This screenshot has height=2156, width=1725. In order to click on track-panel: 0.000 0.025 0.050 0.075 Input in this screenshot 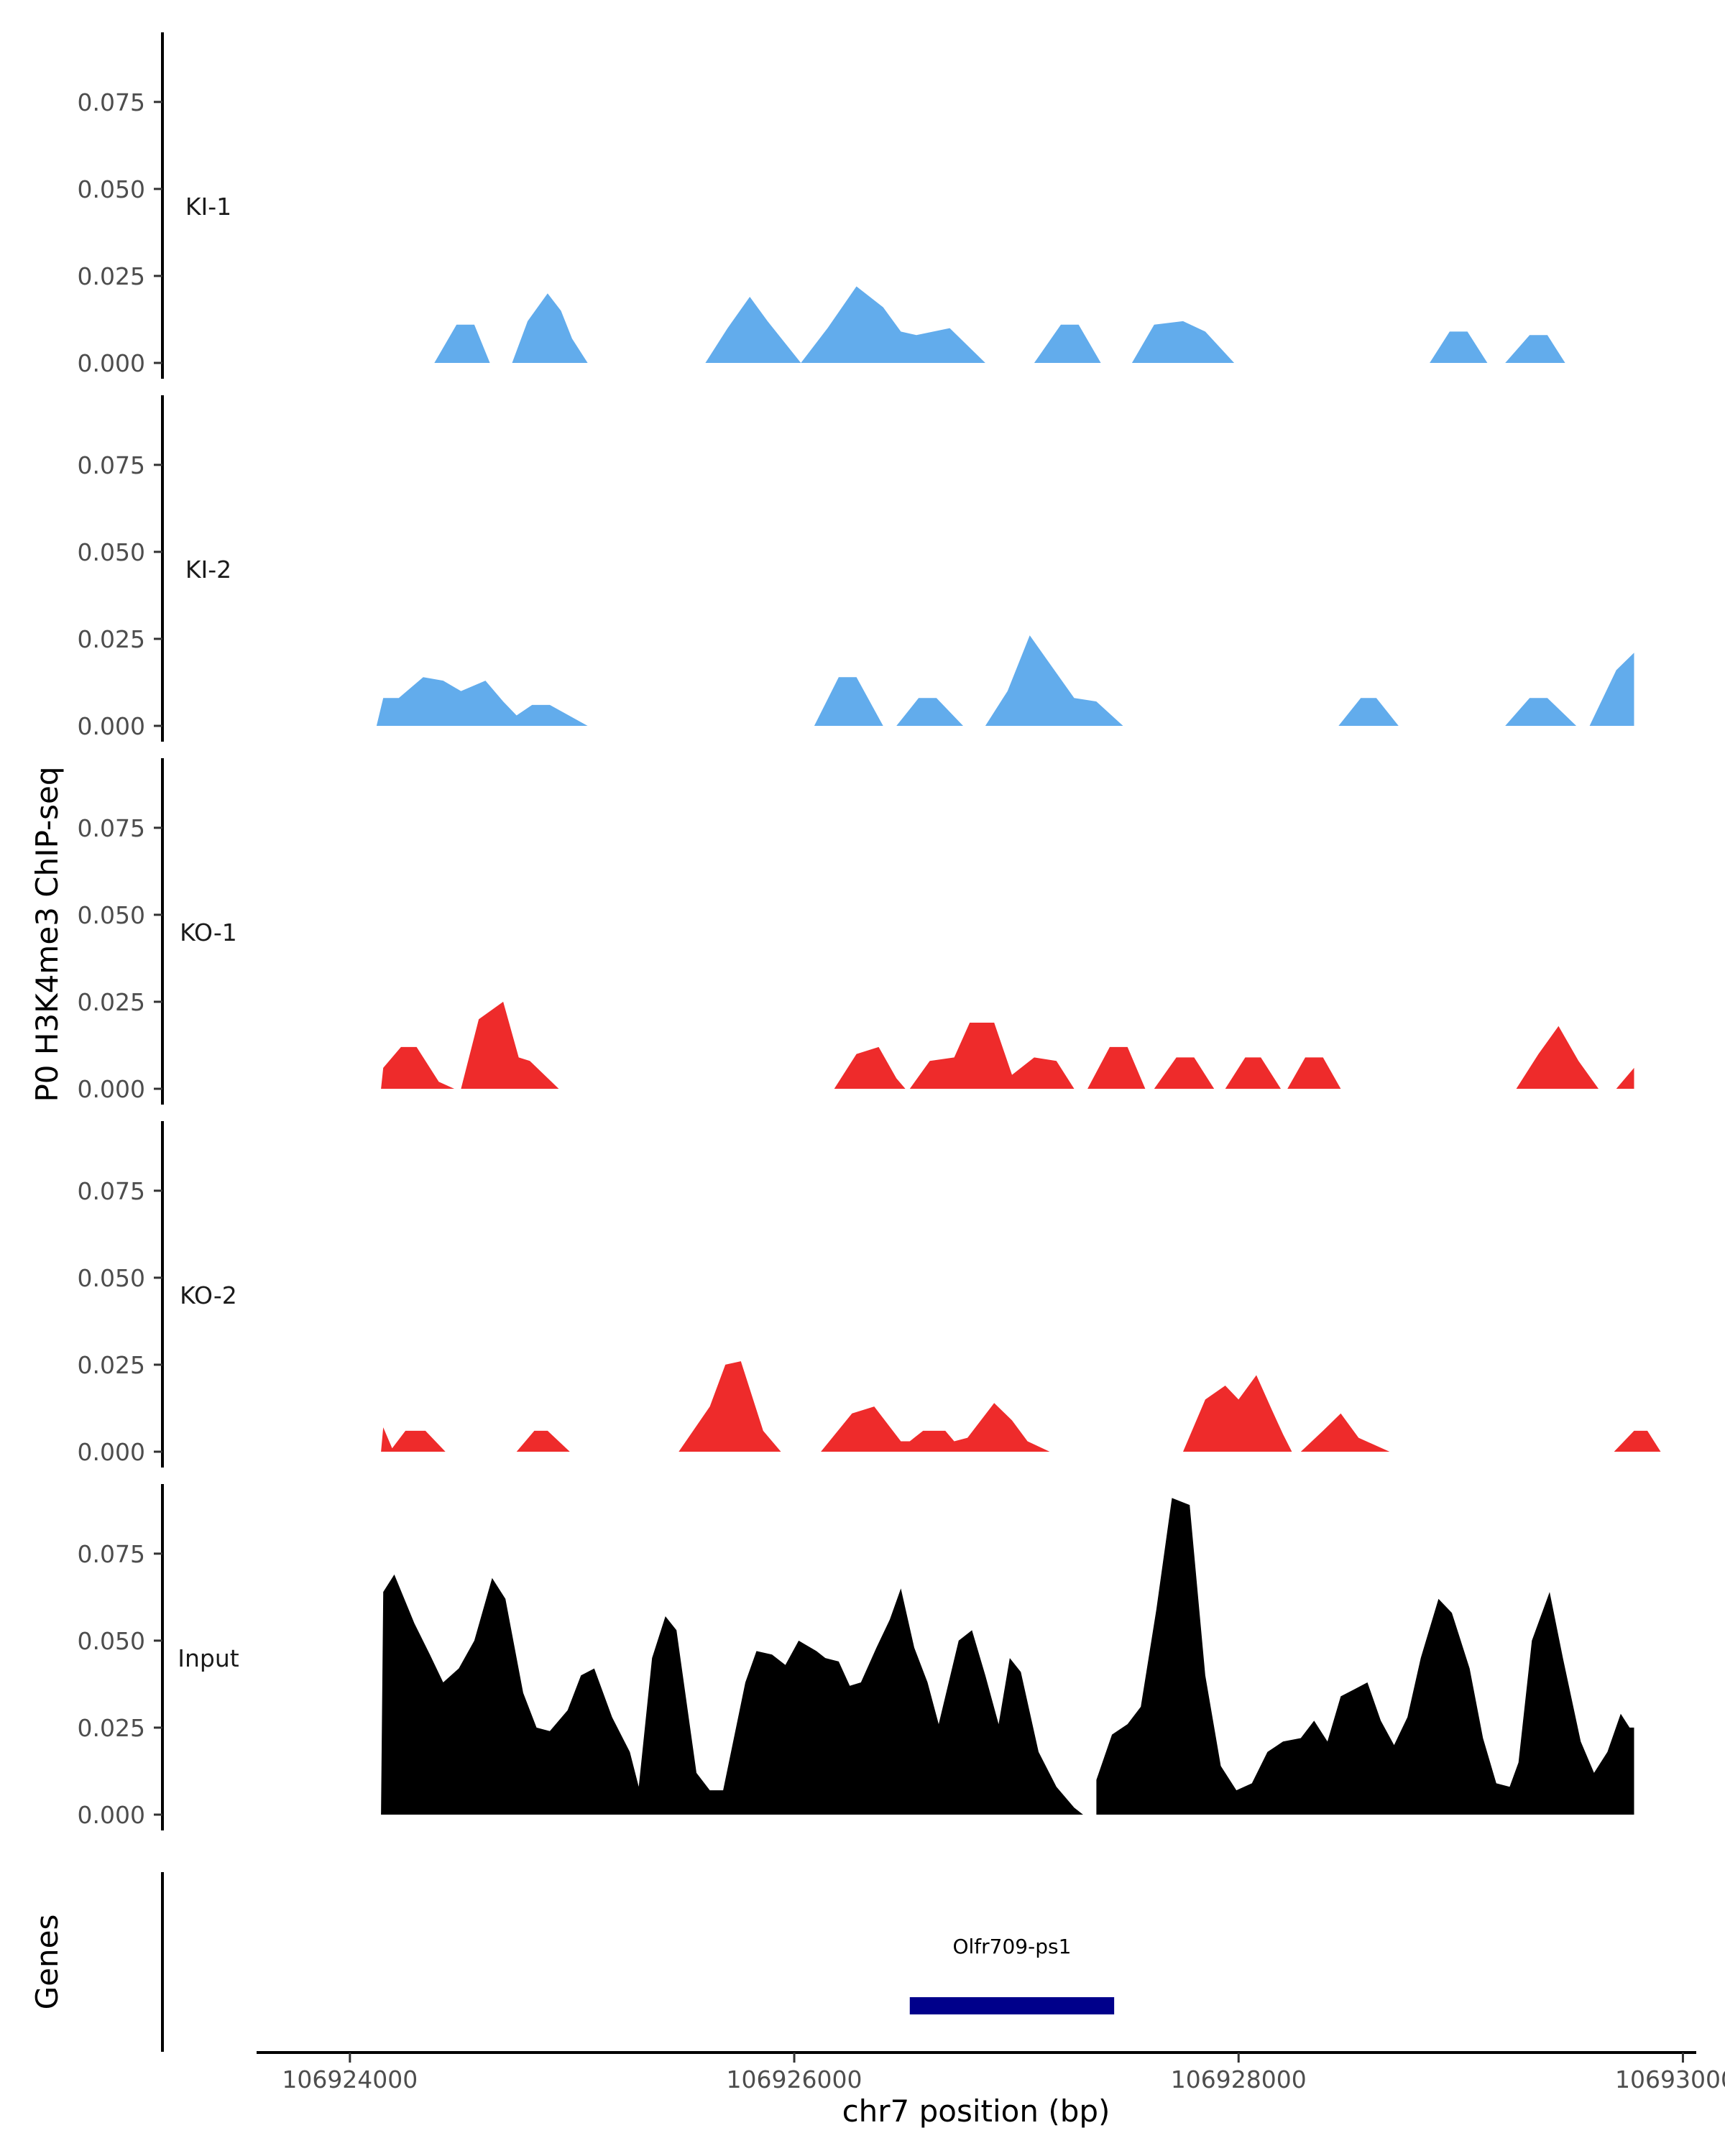, I will do `click(856, 1657)`.